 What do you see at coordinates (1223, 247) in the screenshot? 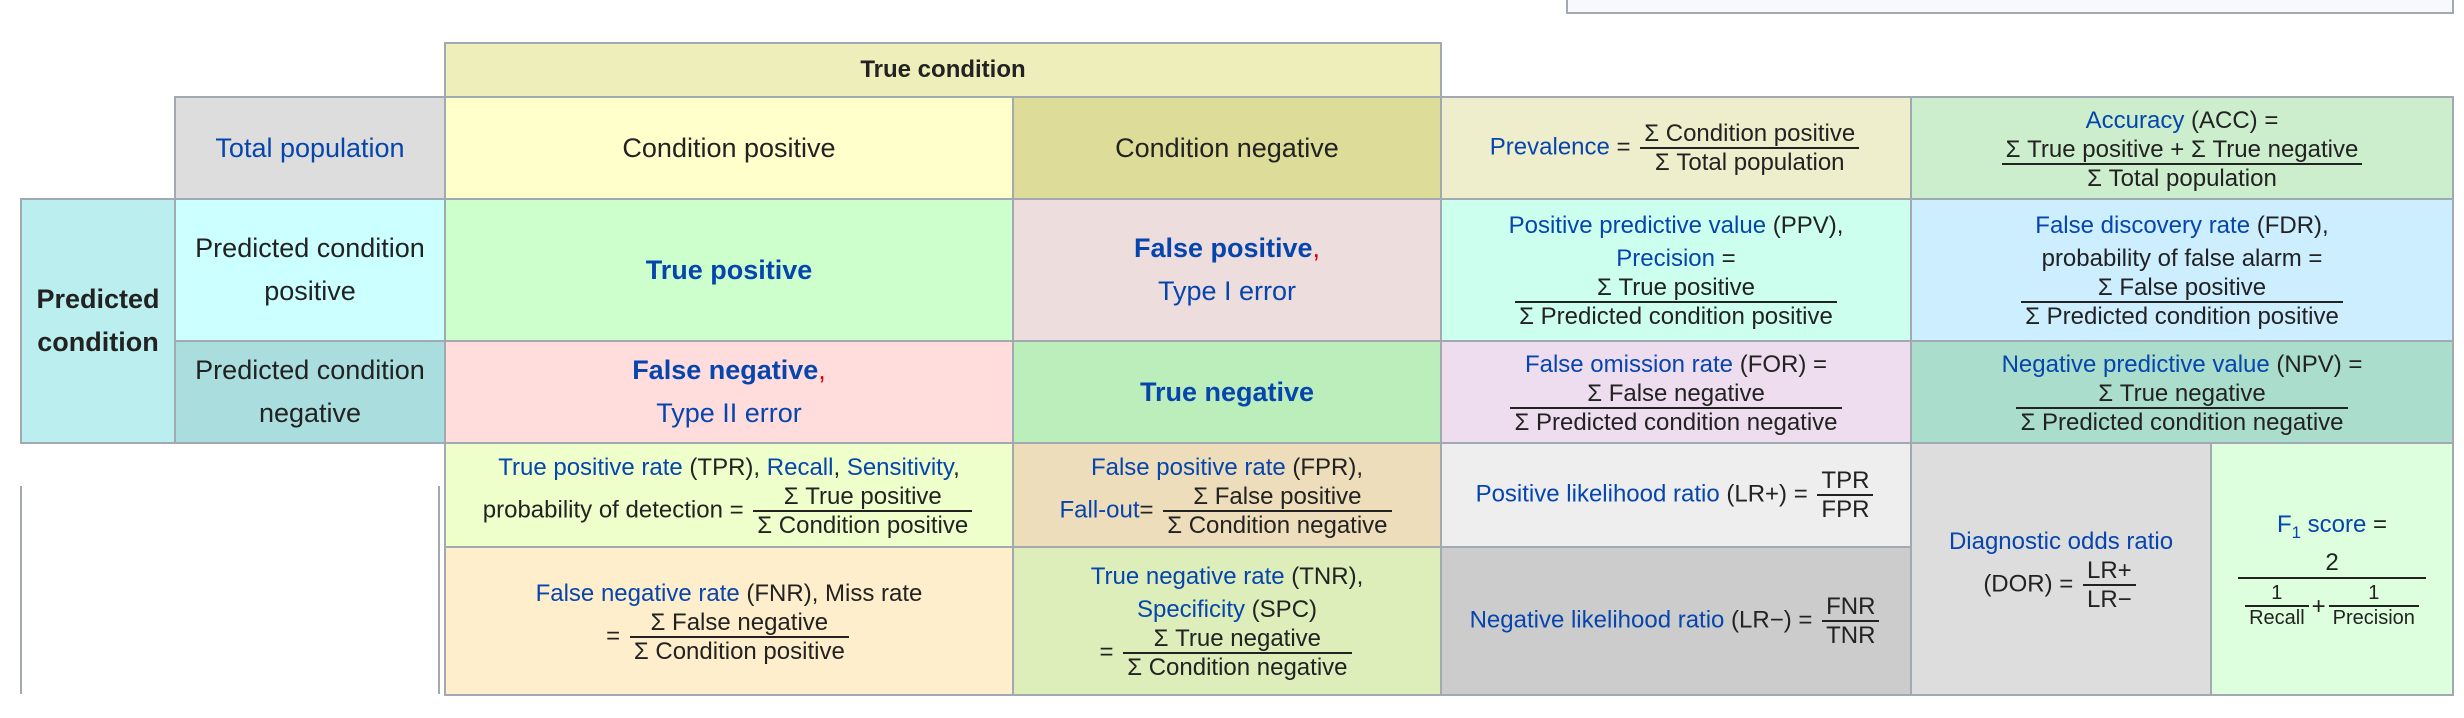
I see `false-positive-link: False positive` at bounding box center [1223, 247].